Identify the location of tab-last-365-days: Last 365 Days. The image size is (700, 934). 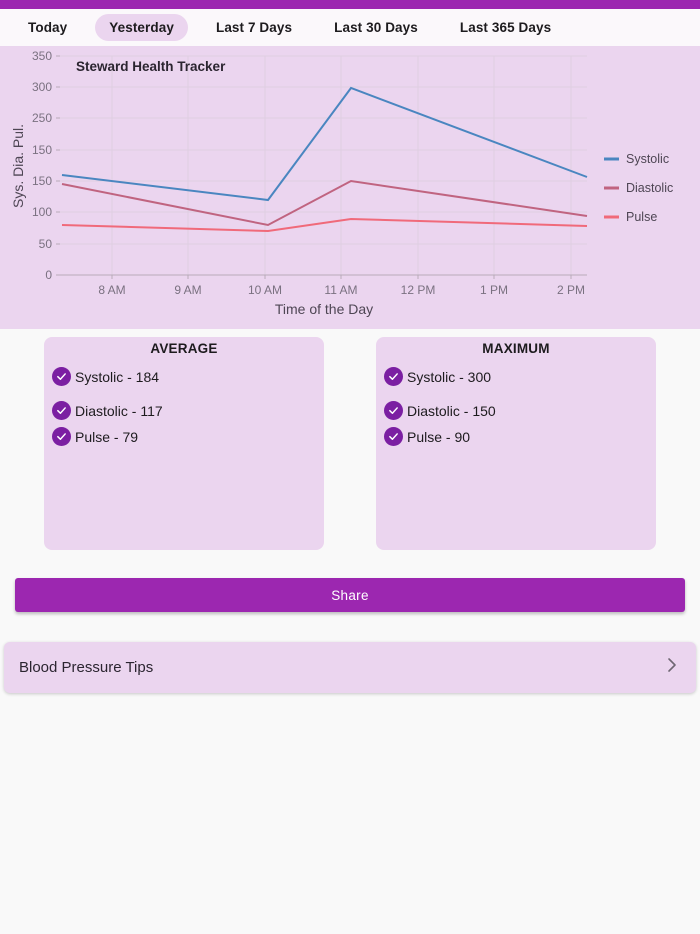
(505, 27).